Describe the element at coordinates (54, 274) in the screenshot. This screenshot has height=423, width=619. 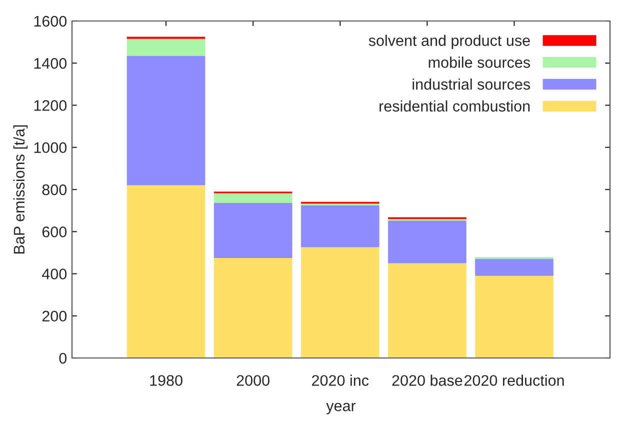
I see `y-tick-label: 400` at that location.